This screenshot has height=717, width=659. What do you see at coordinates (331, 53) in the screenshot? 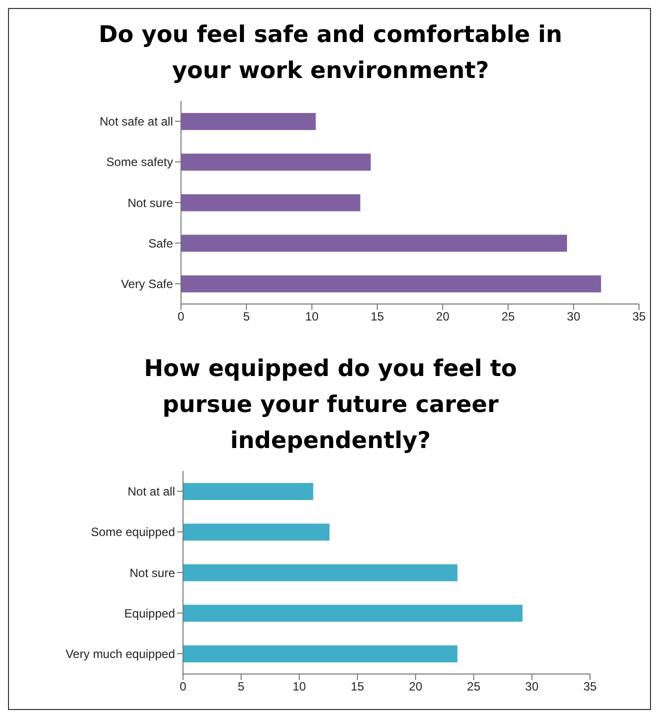
I see `chart-title: Do you feel safe and comfortable in your work environment?` at bounding box center [331, 53].